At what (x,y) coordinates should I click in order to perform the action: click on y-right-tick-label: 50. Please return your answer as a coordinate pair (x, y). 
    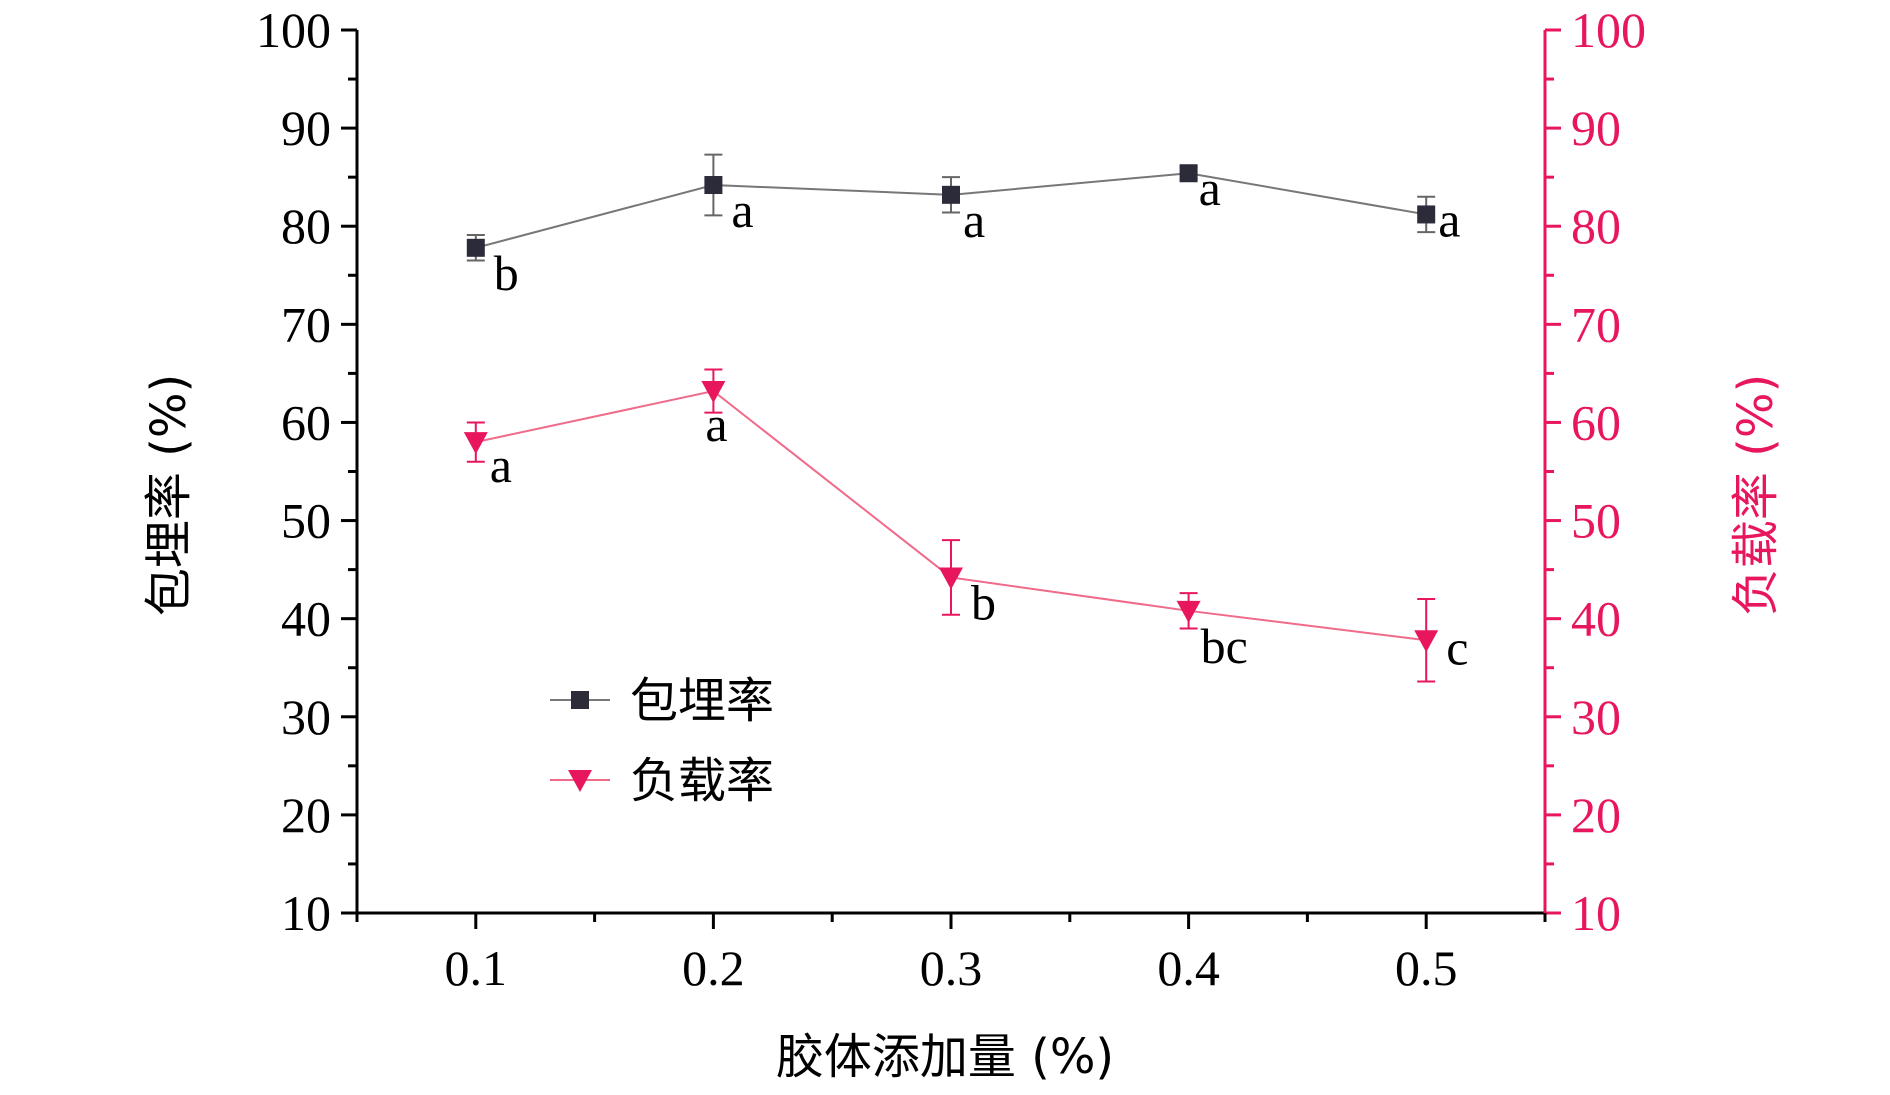
    Looking at the image, I should click on (1596, 521).